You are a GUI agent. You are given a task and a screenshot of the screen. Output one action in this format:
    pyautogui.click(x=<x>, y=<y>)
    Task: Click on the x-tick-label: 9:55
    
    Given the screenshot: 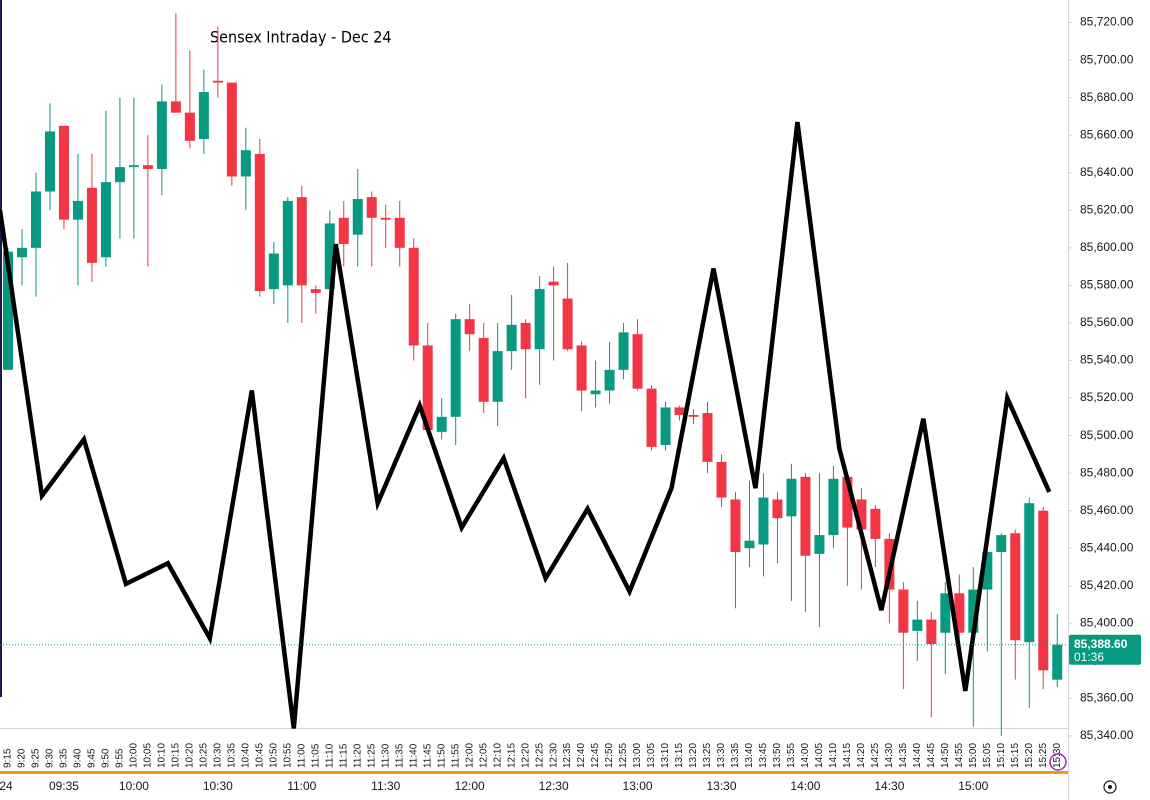 What is the action you would take?
    pyautogui.click(x=120, y=758)
    